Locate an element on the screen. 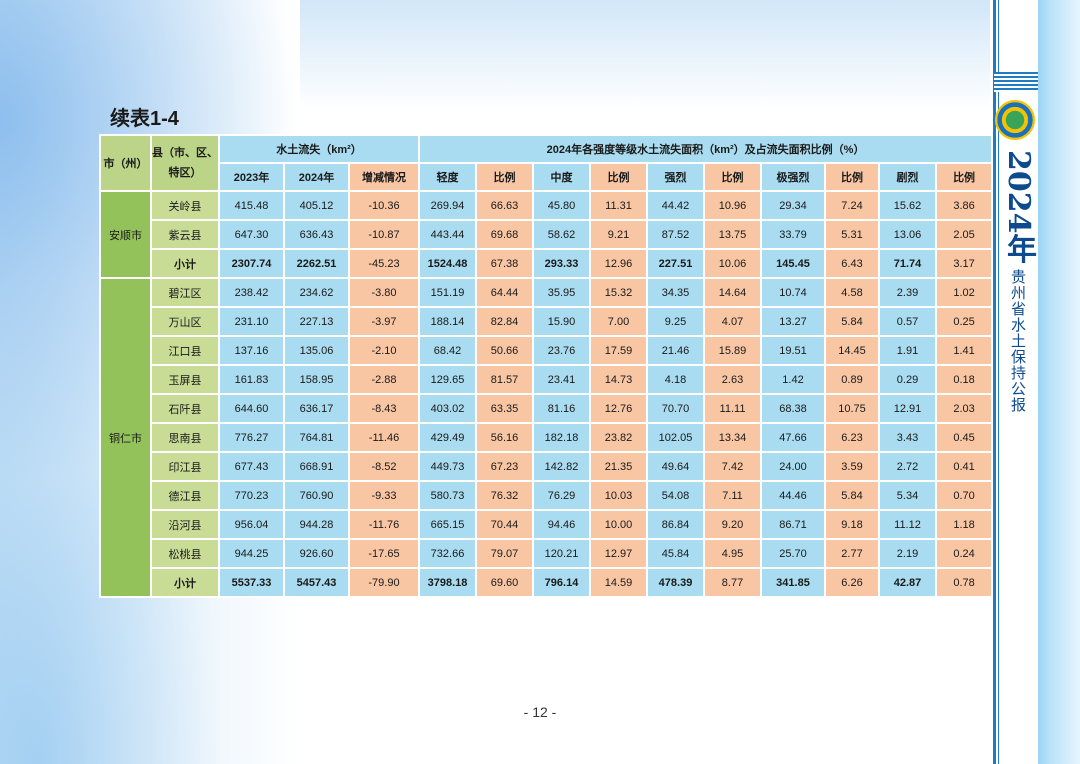 This screenshot has width=1080, height=764. value-cell: 54.08 is located at coordinates (675, 495).